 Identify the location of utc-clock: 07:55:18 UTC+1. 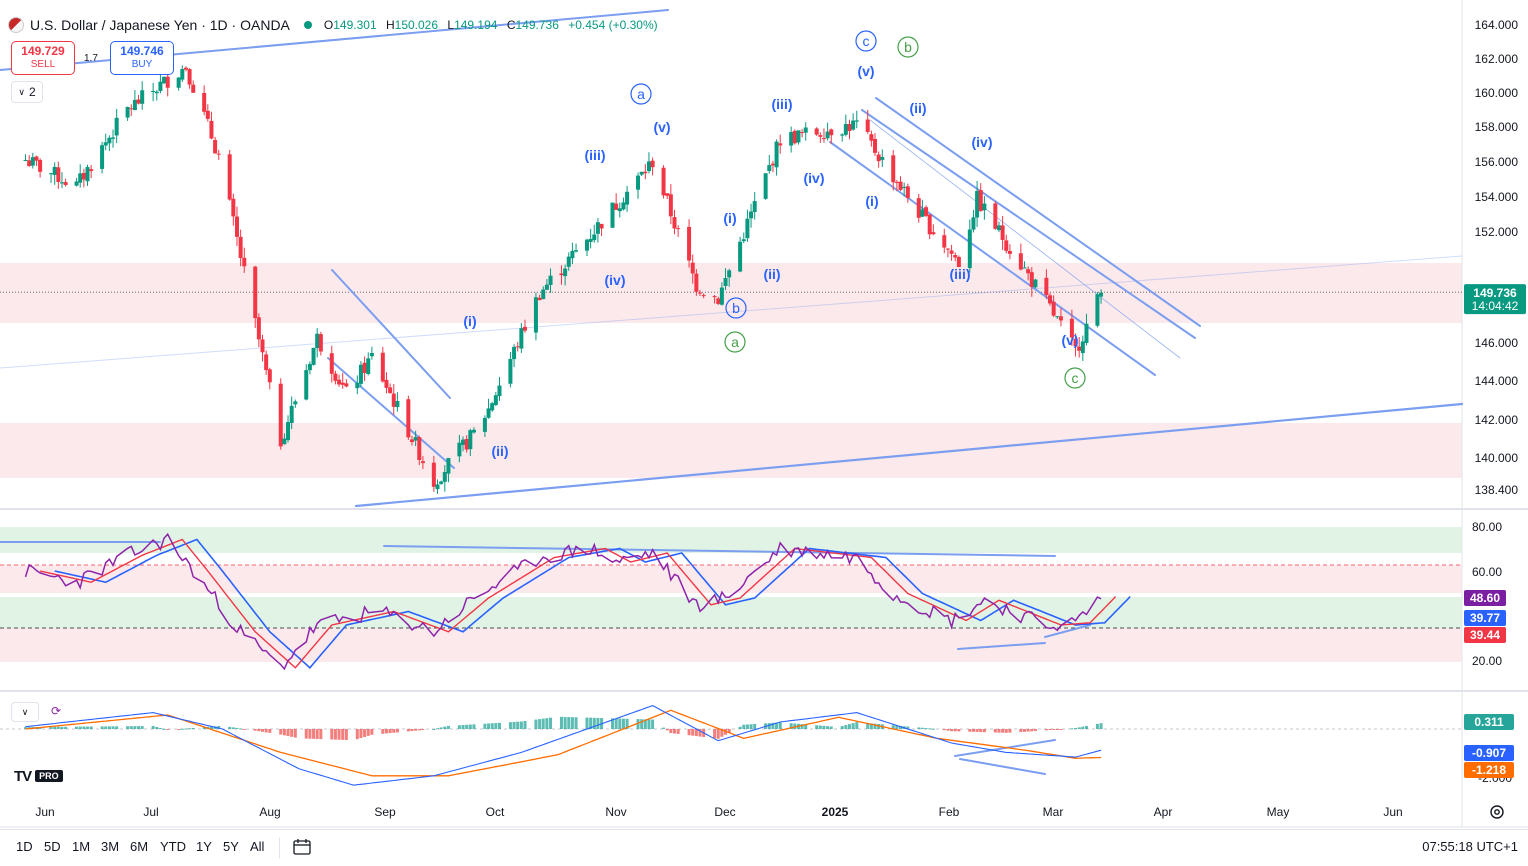
(1470, 846).